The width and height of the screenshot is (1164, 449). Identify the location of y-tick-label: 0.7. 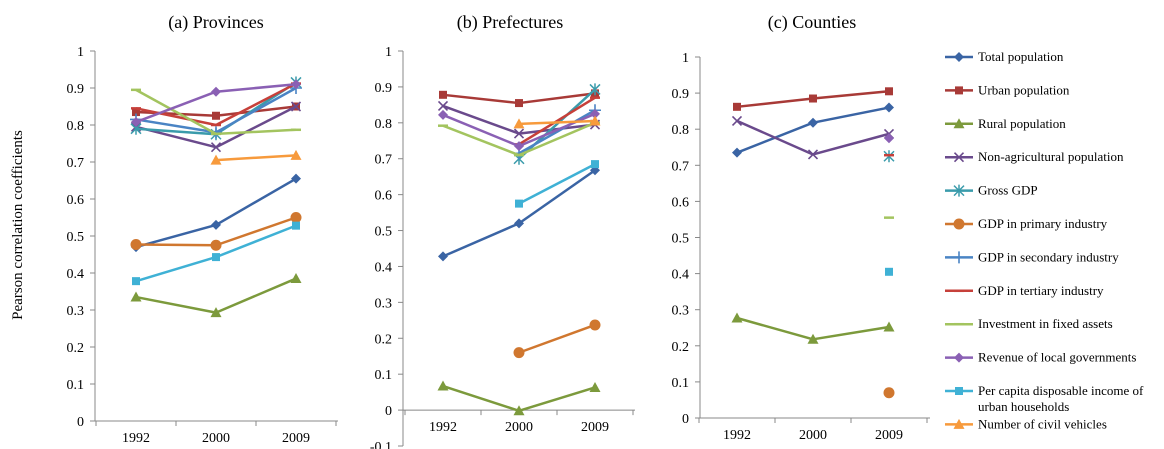
(384, 160).